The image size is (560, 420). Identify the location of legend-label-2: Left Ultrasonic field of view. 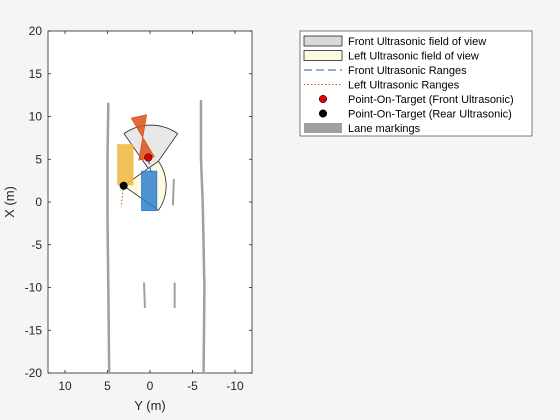
(413, 57).